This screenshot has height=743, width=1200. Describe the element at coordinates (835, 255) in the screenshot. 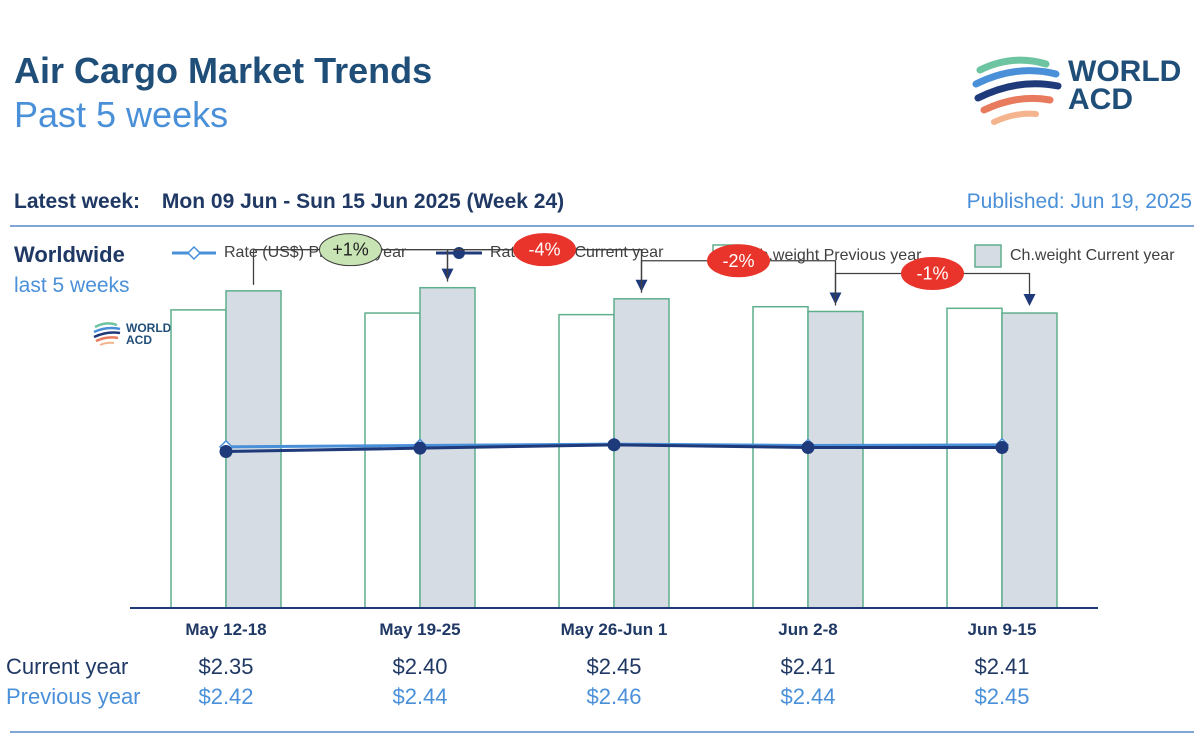

I see `legend-cw-prev-label: Ch.weight Previous year` at that location.